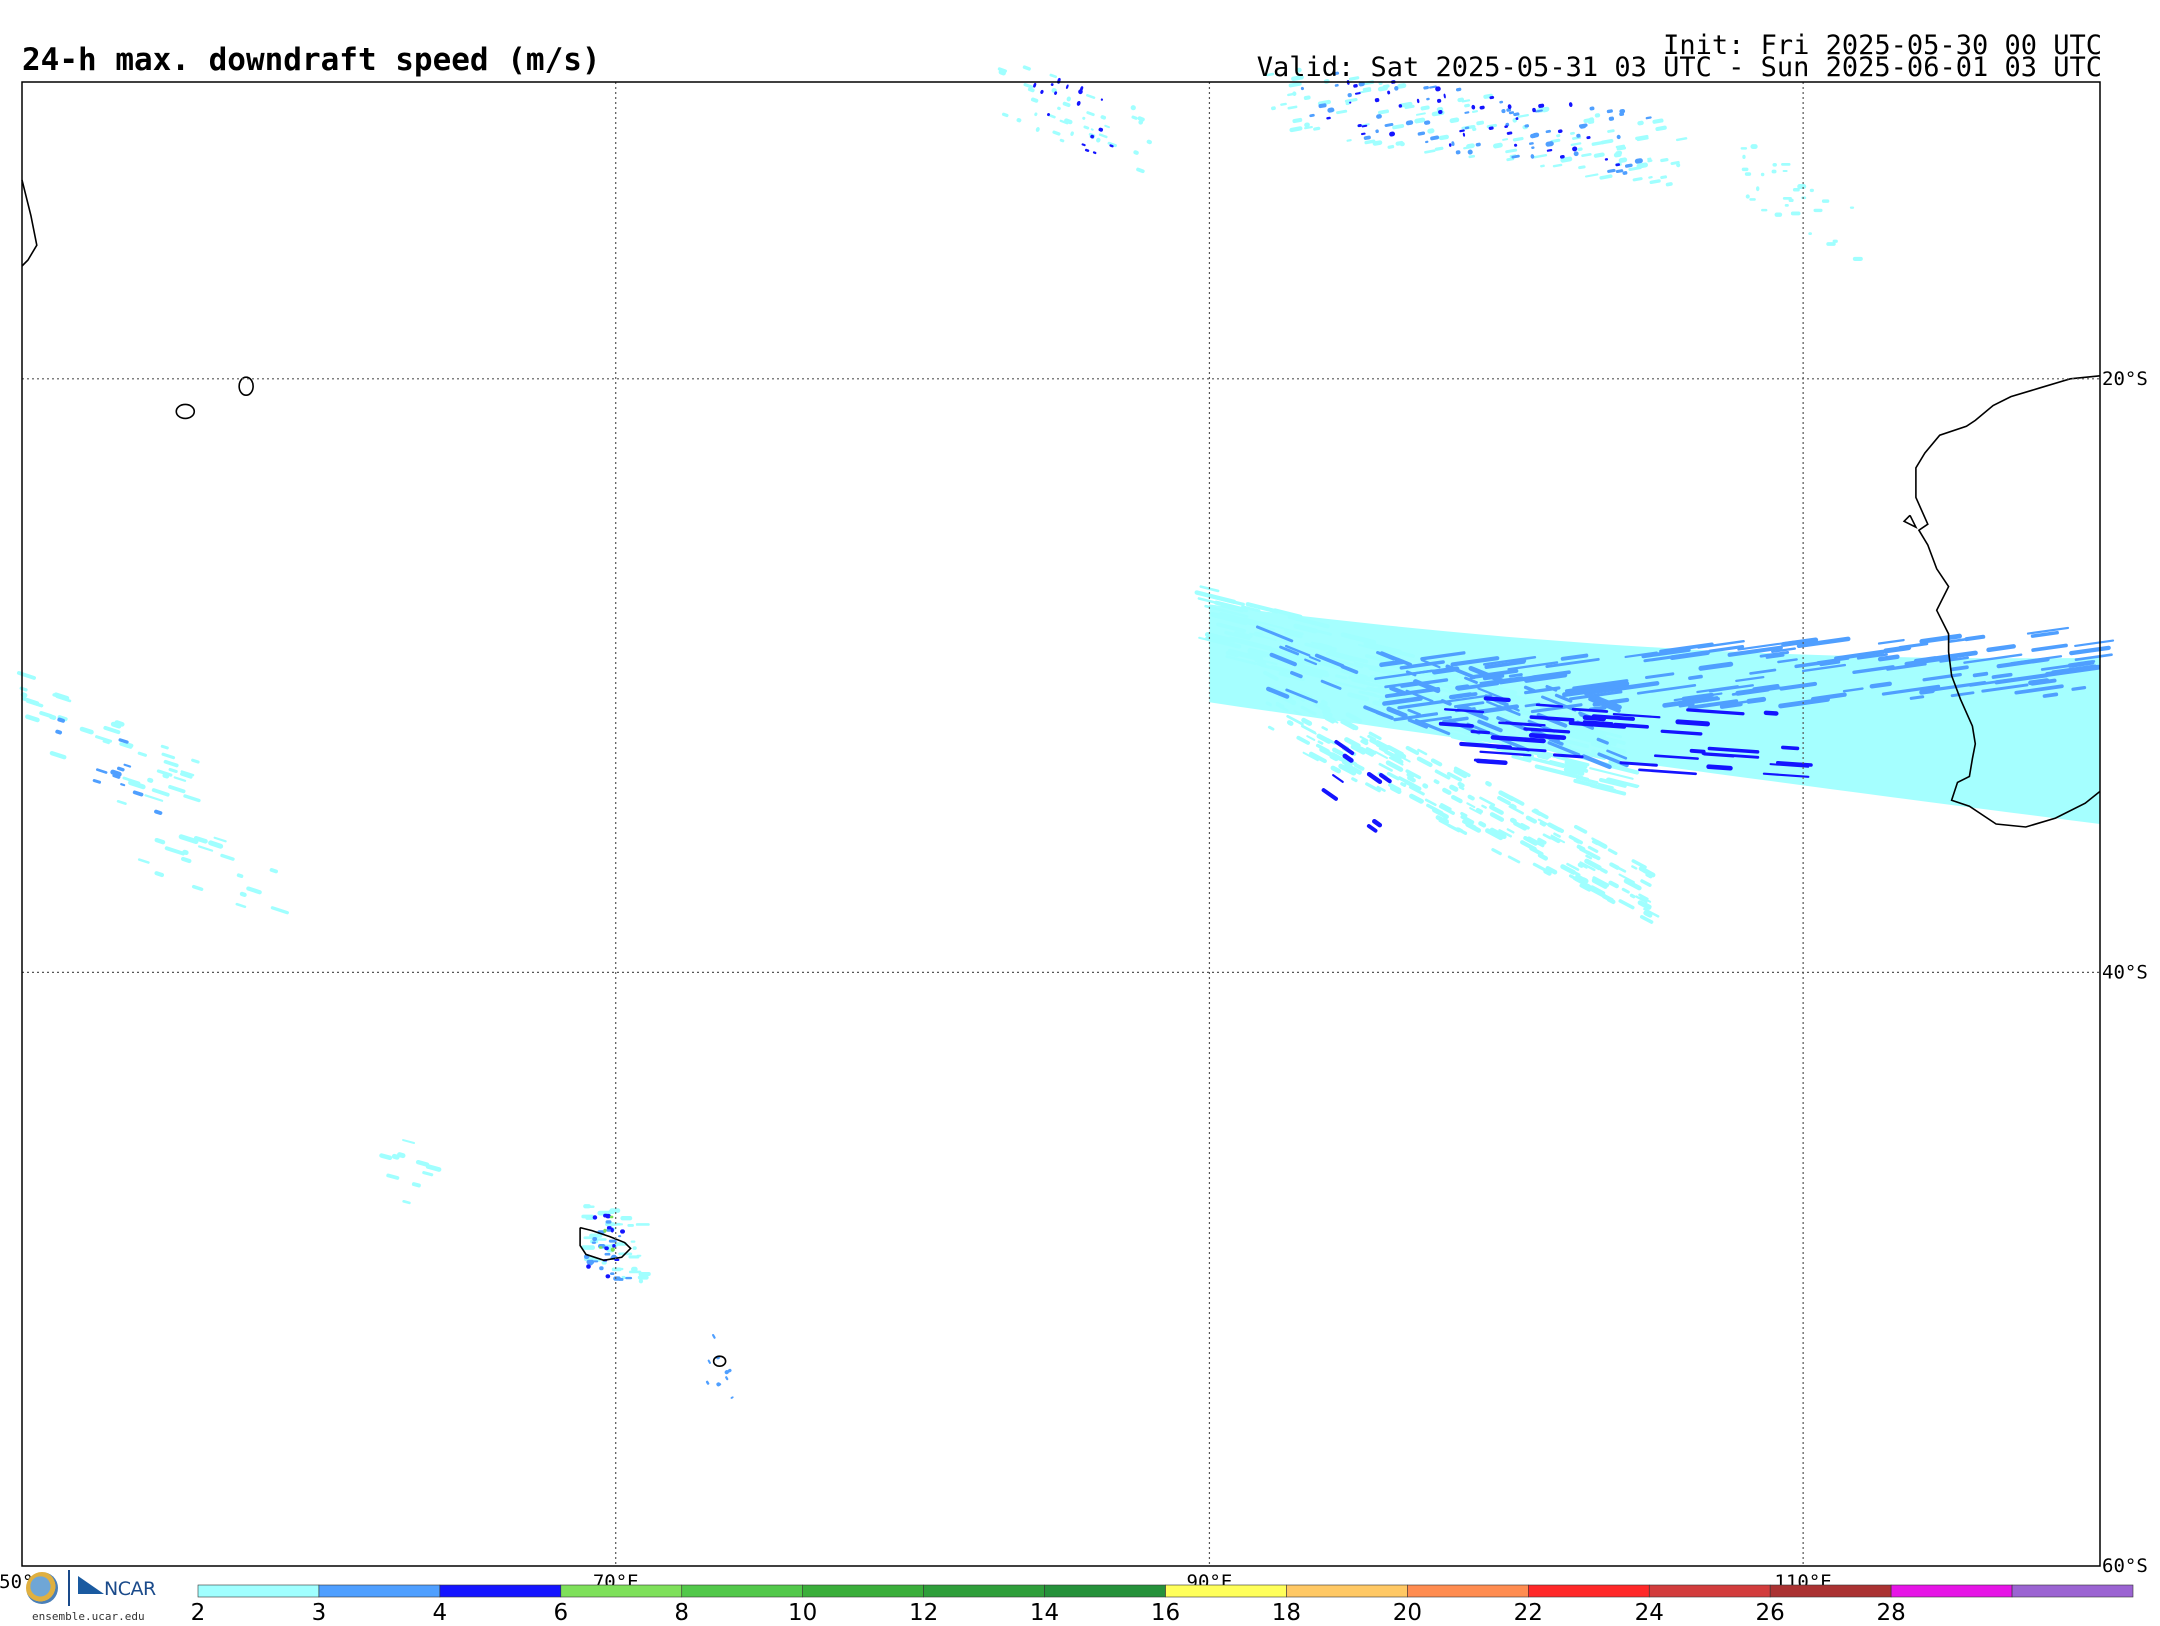 This screenshot has height=1626, width=2160. I want to click on kerguelen-cell-peak, so click(611, 1217).